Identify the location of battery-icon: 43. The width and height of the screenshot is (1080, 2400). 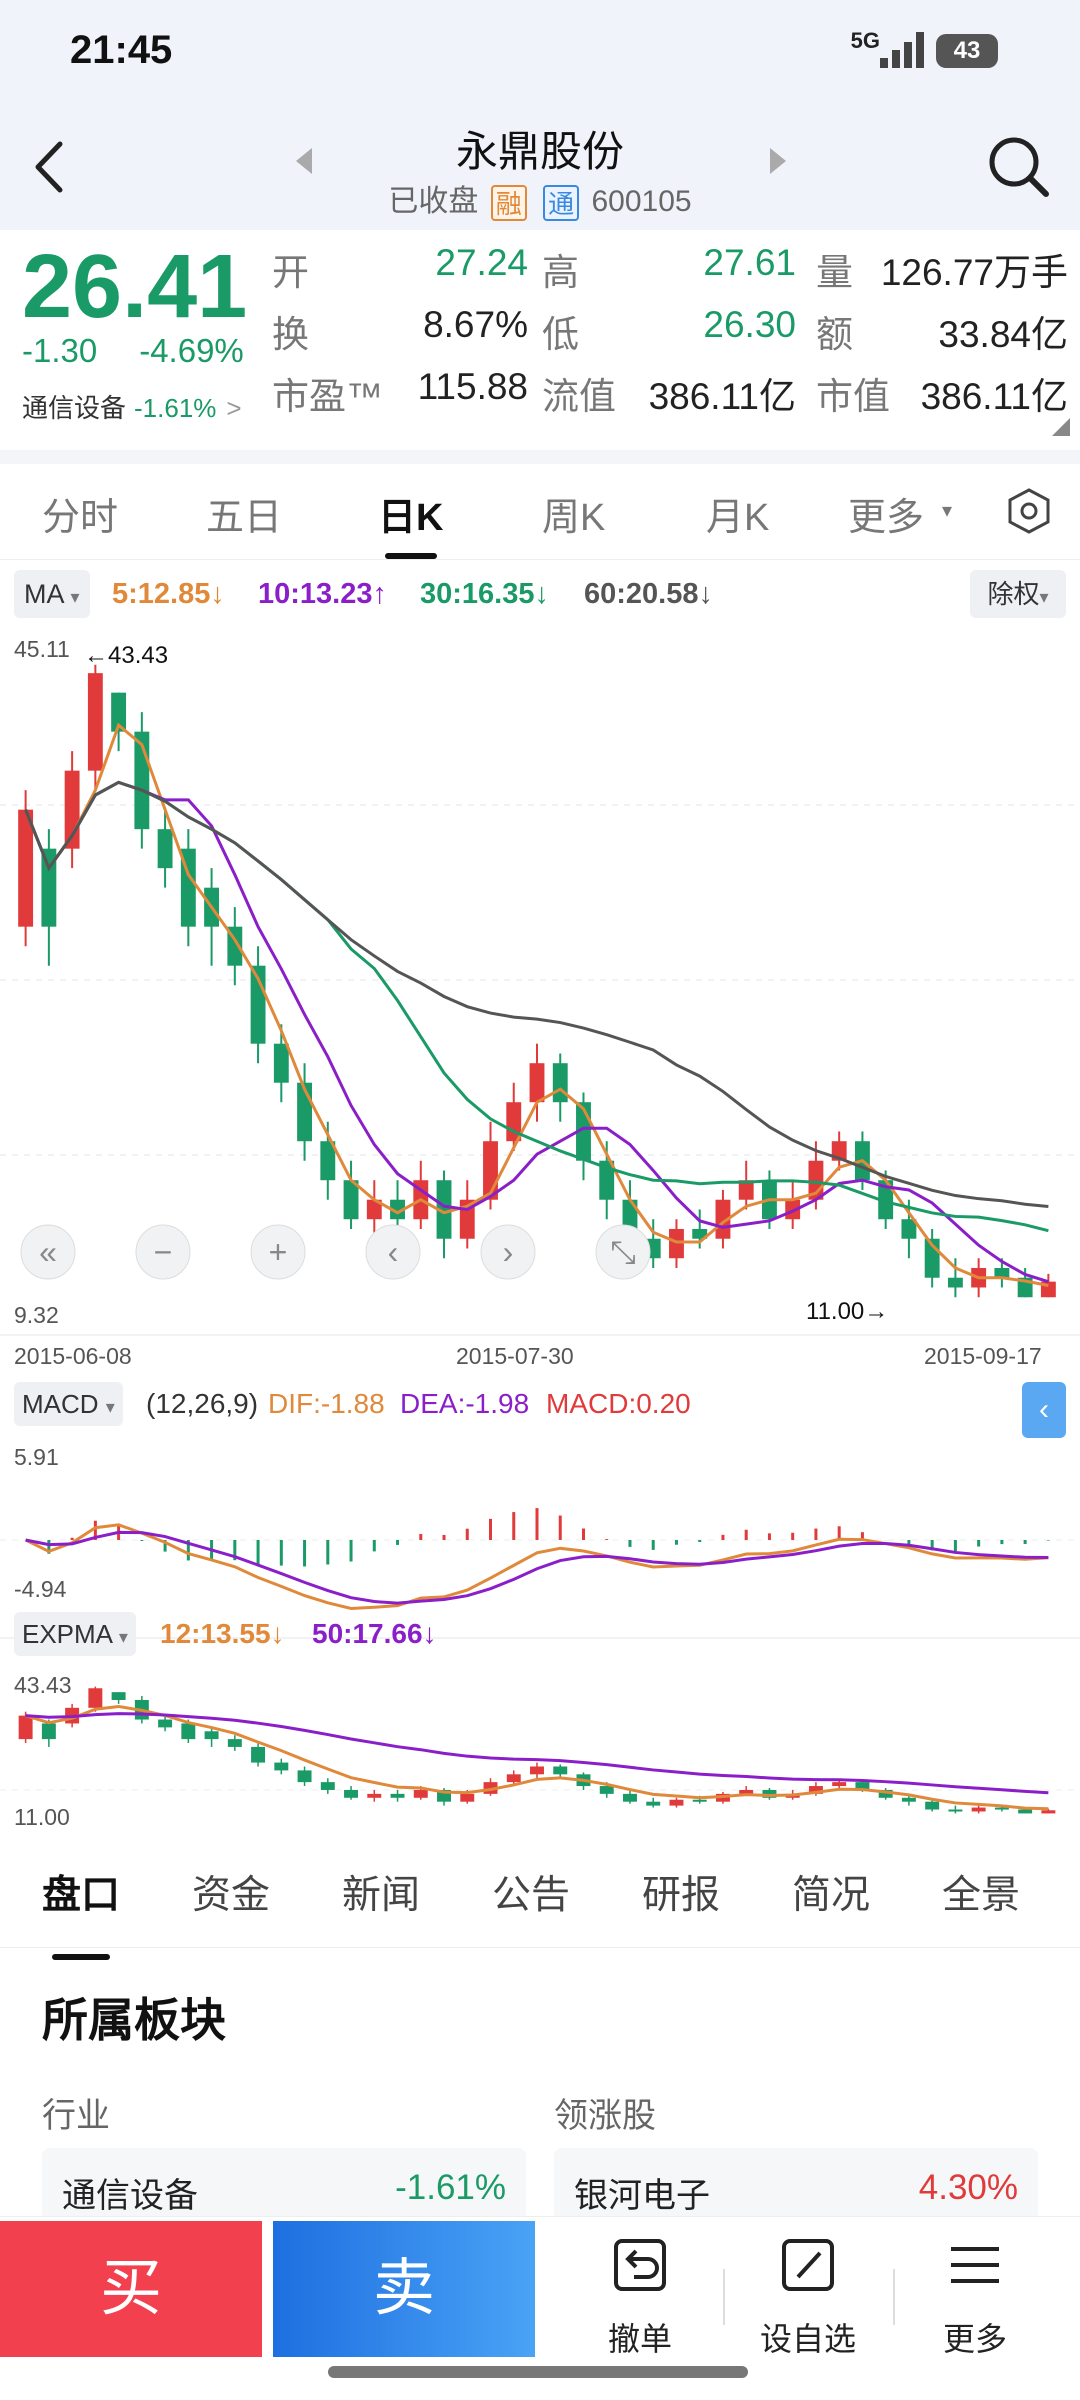
(967, 51).